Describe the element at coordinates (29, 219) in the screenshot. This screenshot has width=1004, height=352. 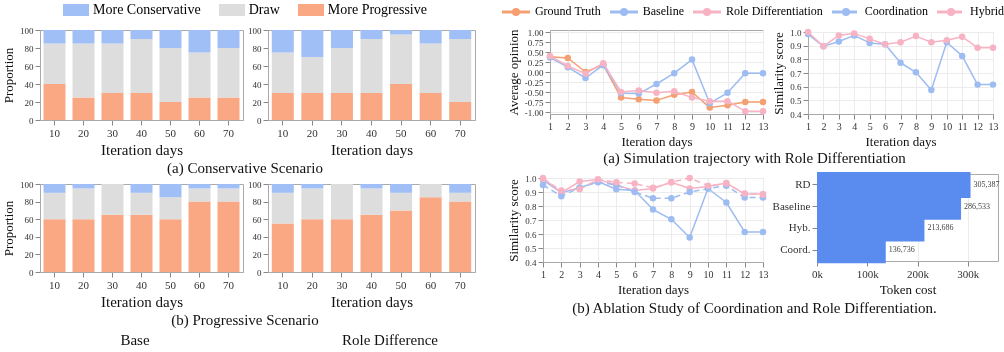
I see `y-tick-label: 60` at that location.